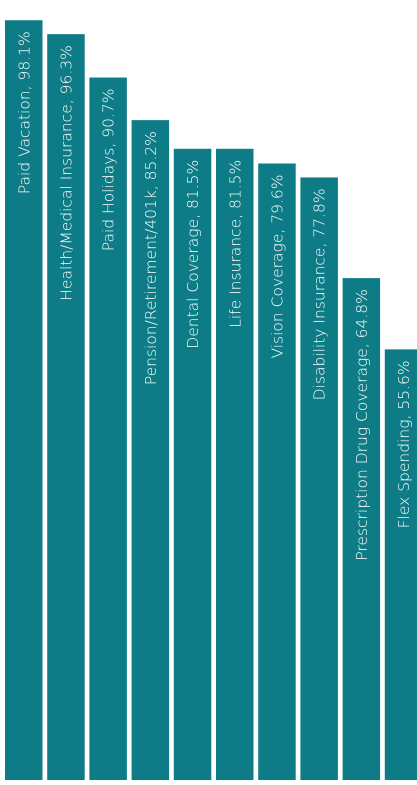  Describe the element at coordinates (67, 173) in the screenshot. I see `bar-label-2: Health/Medical Insurance, 96.3%` at that location.